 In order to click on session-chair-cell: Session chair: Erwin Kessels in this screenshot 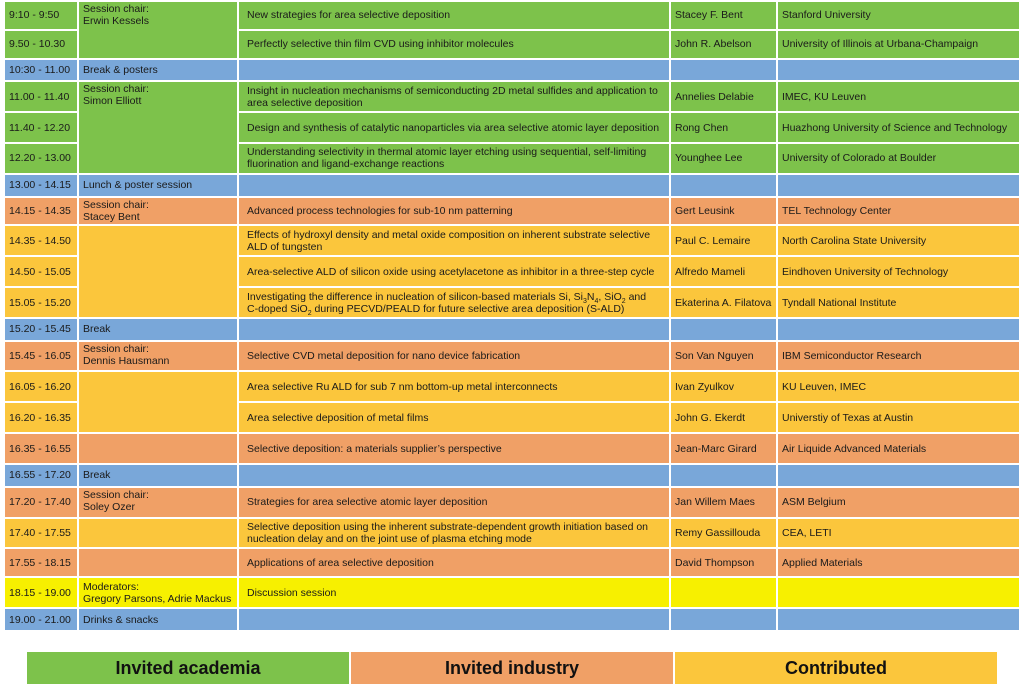, I will do `click(158, 30)`.